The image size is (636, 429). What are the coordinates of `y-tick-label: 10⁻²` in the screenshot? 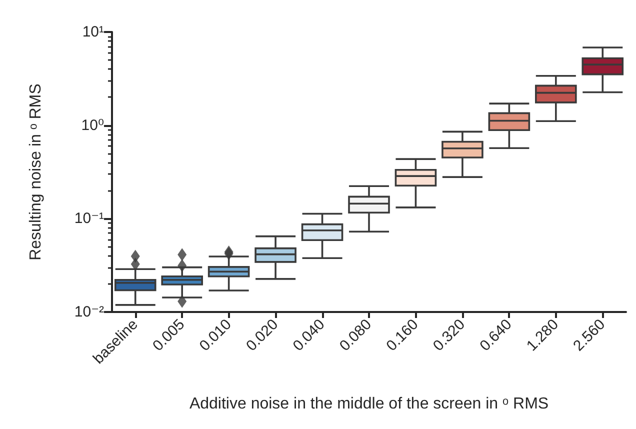 It's located at (89, 312).